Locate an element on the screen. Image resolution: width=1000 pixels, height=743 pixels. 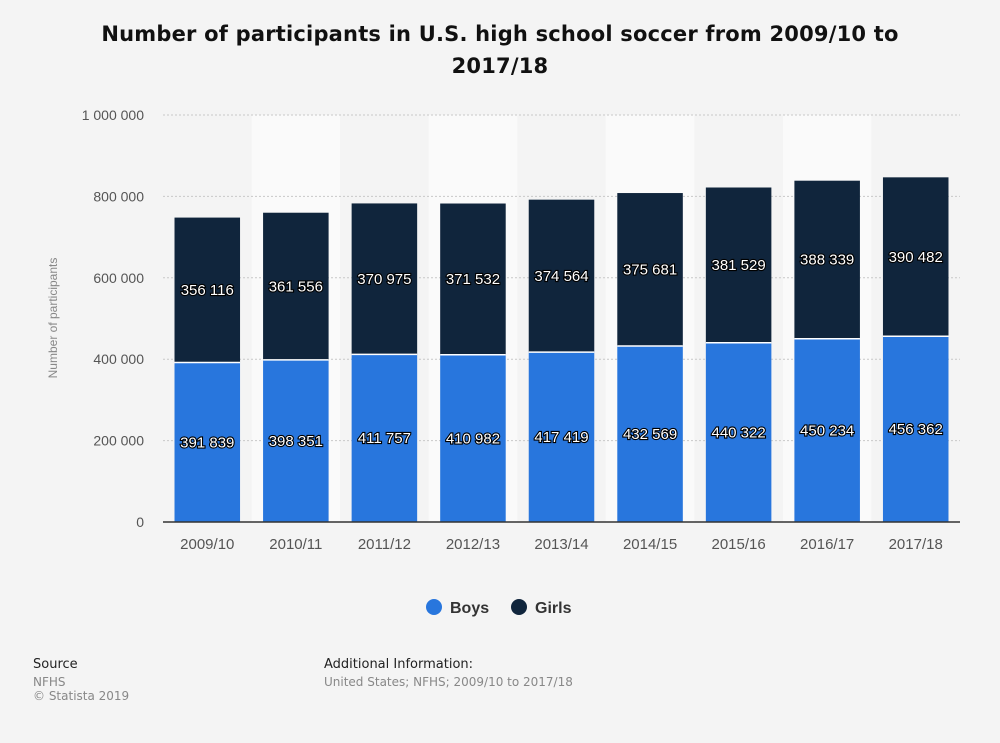
data-label-boys: 411 757 is located at coordinates (384, 438).